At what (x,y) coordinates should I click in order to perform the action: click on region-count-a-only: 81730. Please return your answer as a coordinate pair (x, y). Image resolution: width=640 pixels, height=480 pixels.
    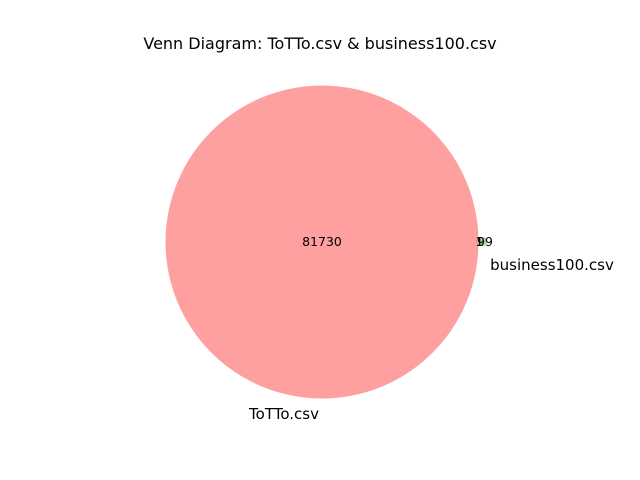
    Looking at the image, I should click on (322, 241).